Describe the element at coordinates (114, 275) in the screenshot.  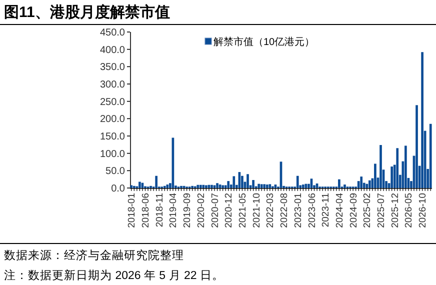
I see `text: 注：数据更新日期为 2026 年 5 月 22 日。` at that location.